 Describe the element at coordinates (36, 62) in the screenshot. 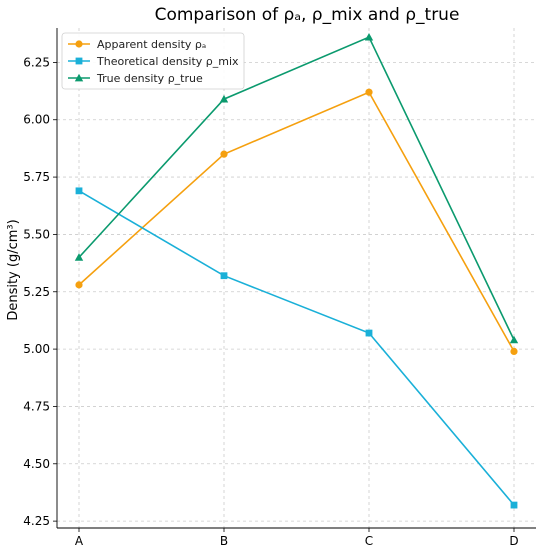

I see `y-tick-label: 6.25` at that location.